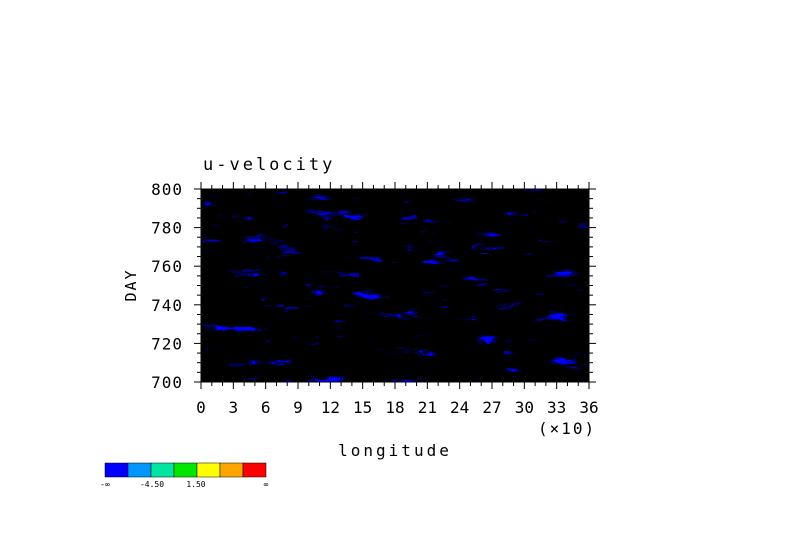 Image resolution: width=789 pixels, height=558 pixels. I want to click on colorbar-label: -4.50, so click(152, 484).